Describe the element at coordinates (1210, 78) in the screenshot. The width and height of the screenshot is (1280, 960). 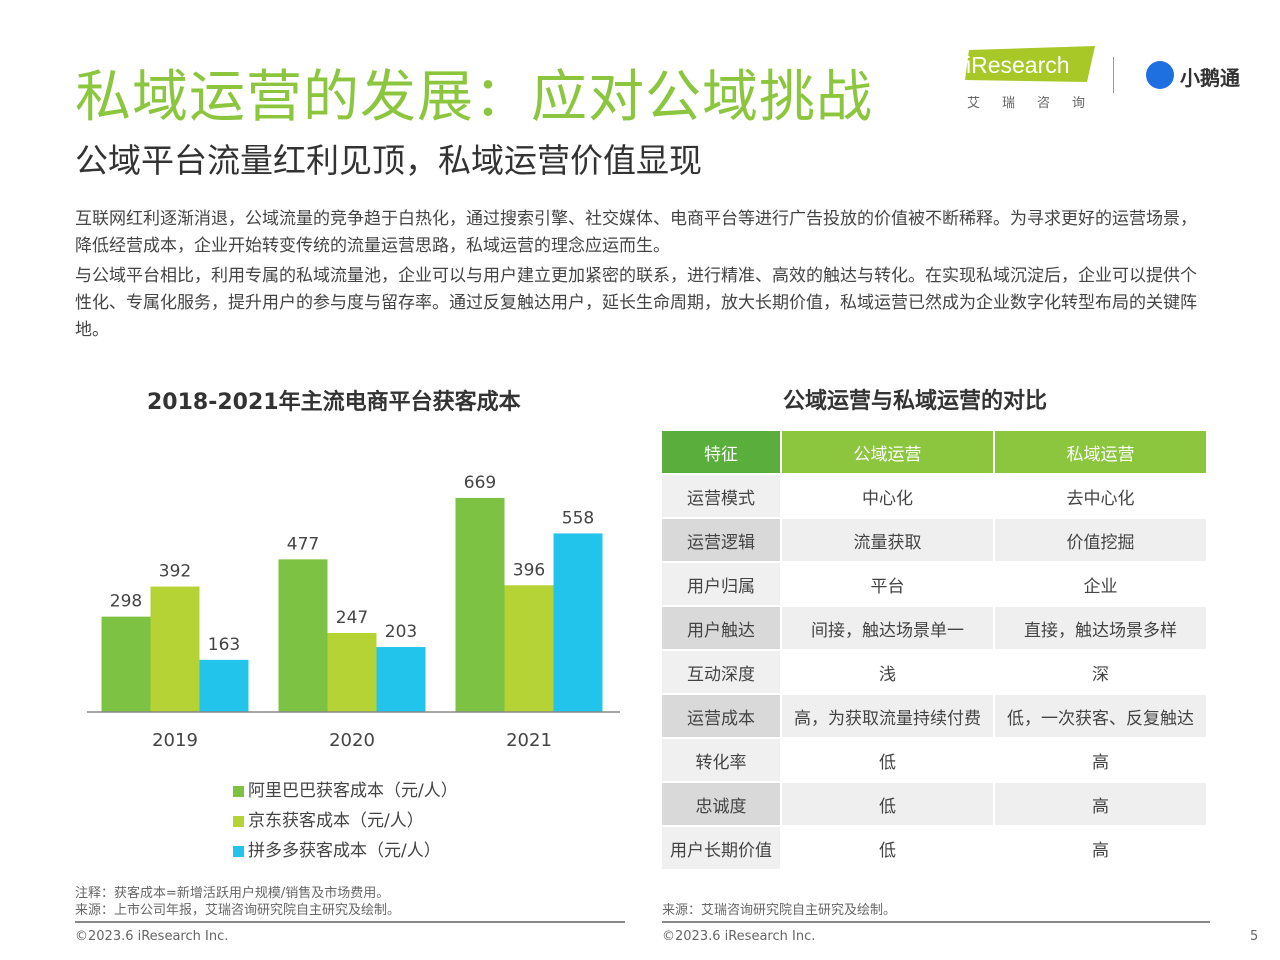
I see `xiaoetong-logo-text: 小鹅通` at that location.